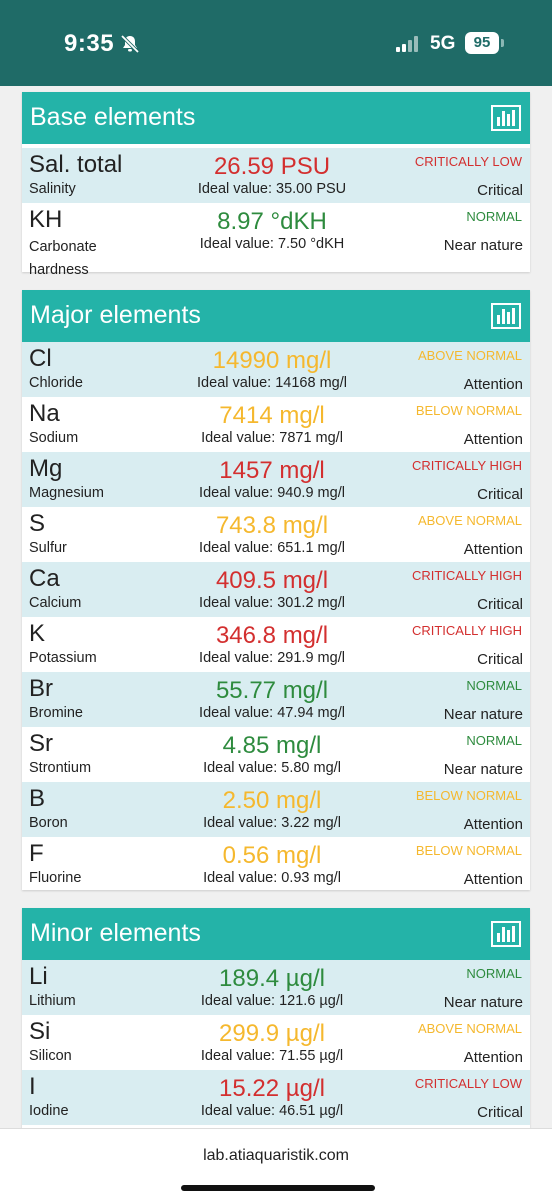 This screenshot has width=552, height=1201. What do you see at coordinates (272, 383) in the screenshot?
I see `ideal-value: Ideal value: 14168 mg/l` at bounding box center [272, 383].